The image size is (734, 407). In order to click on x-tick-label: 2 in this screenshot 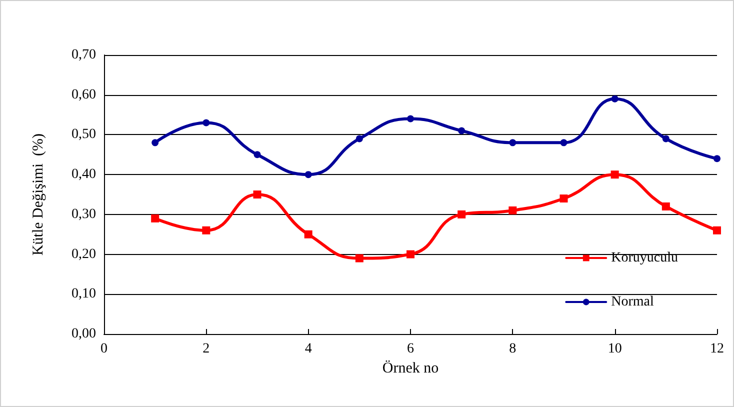, I will do `click(206, 349)`.